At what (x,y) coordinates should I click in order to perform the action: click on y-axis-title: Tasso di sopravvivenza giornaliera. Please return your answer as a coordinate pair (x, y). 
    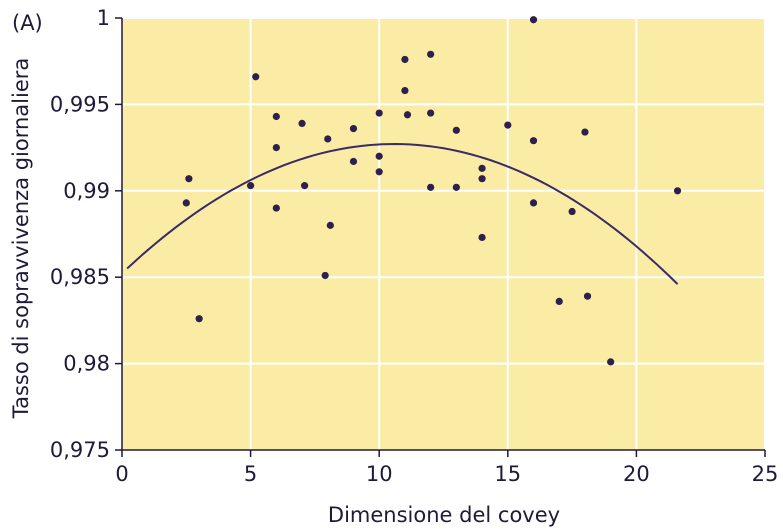
    Looking at the image, I should click on (21, 239).